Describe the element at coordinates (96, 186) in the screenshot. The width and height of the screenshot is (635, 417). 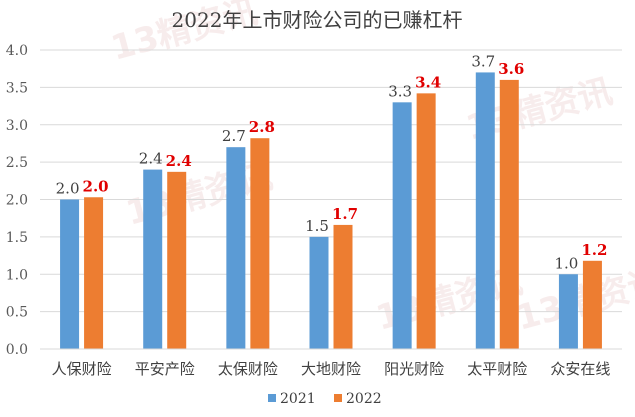
I see `data-label-2022: 2.0` at that location.